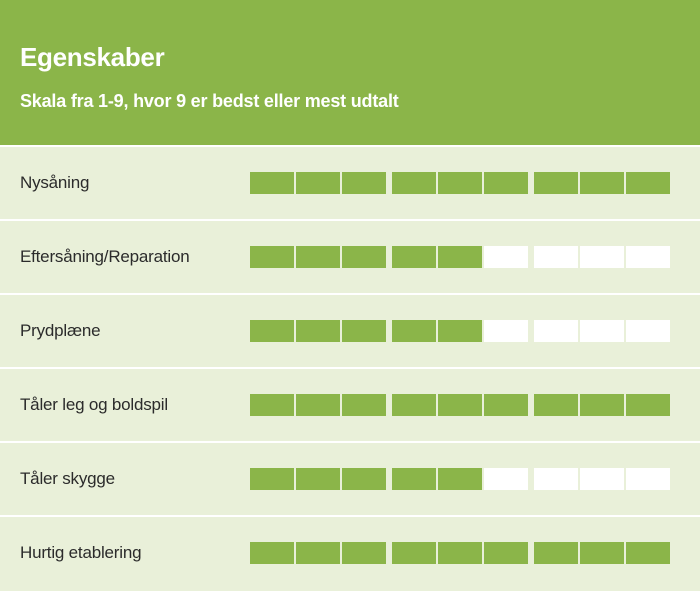 The width and height of the screenshot is (700, 591). I want to click on rating-label: Eftersåning/Reparation, so click(105, 256).